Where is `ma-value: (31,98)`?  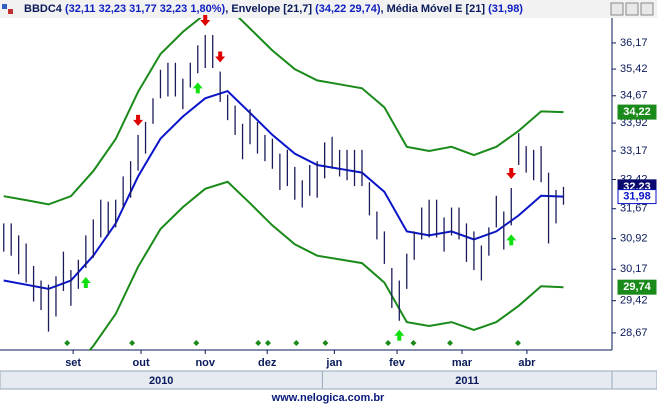
ma-value: (31,98) is located at coordinates (504, 9).